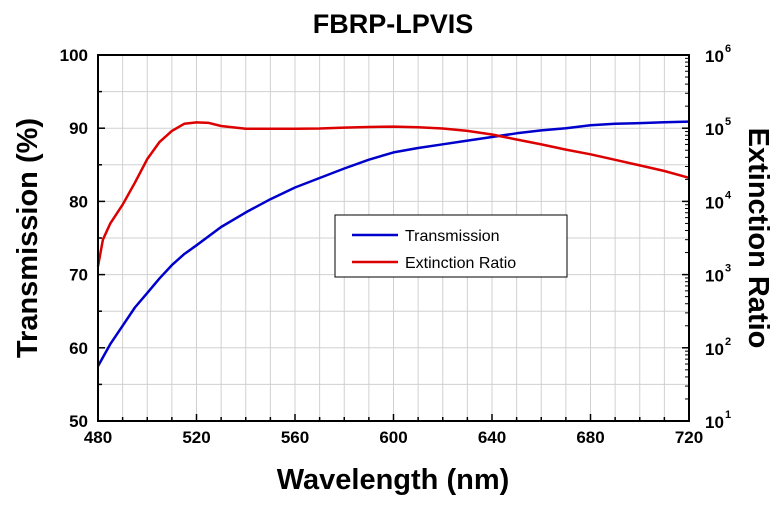  What do you see at coordinates (452, 236) in the screenshot?
I see `legend-label: Transmission` at bounding box center [452, 236].